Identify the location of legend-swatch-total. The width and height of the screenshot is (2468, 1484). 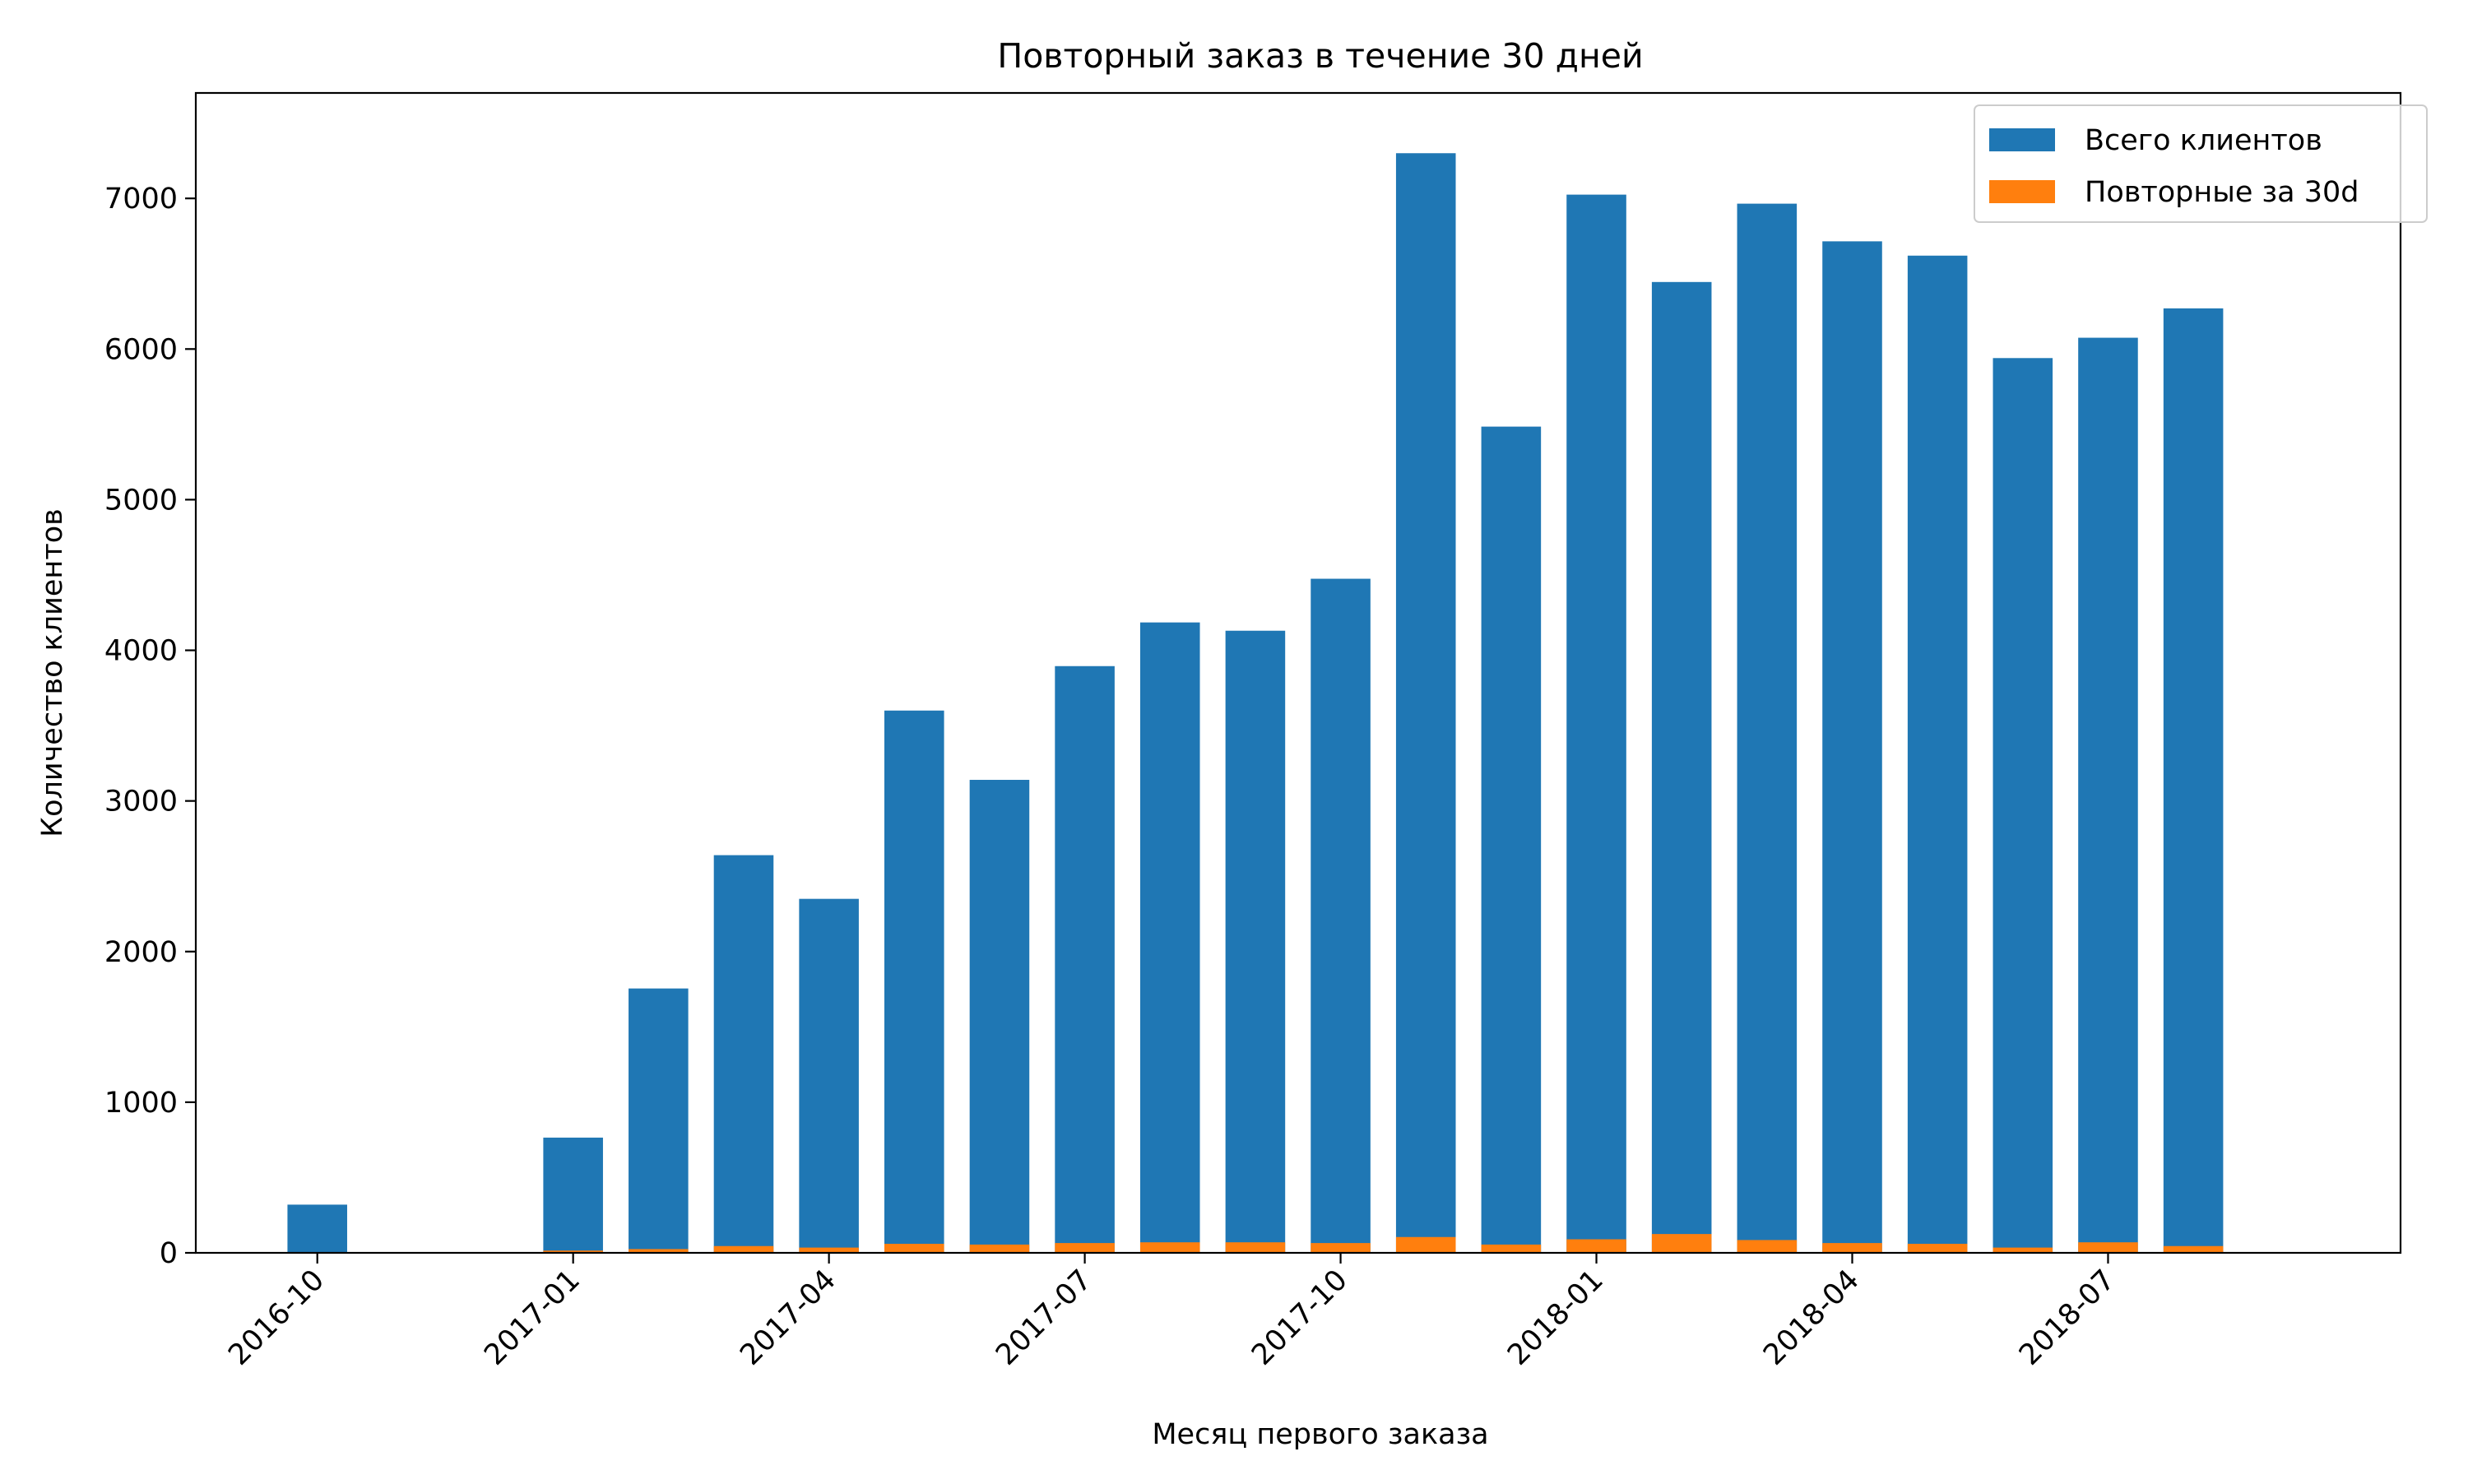
(2022, 139).